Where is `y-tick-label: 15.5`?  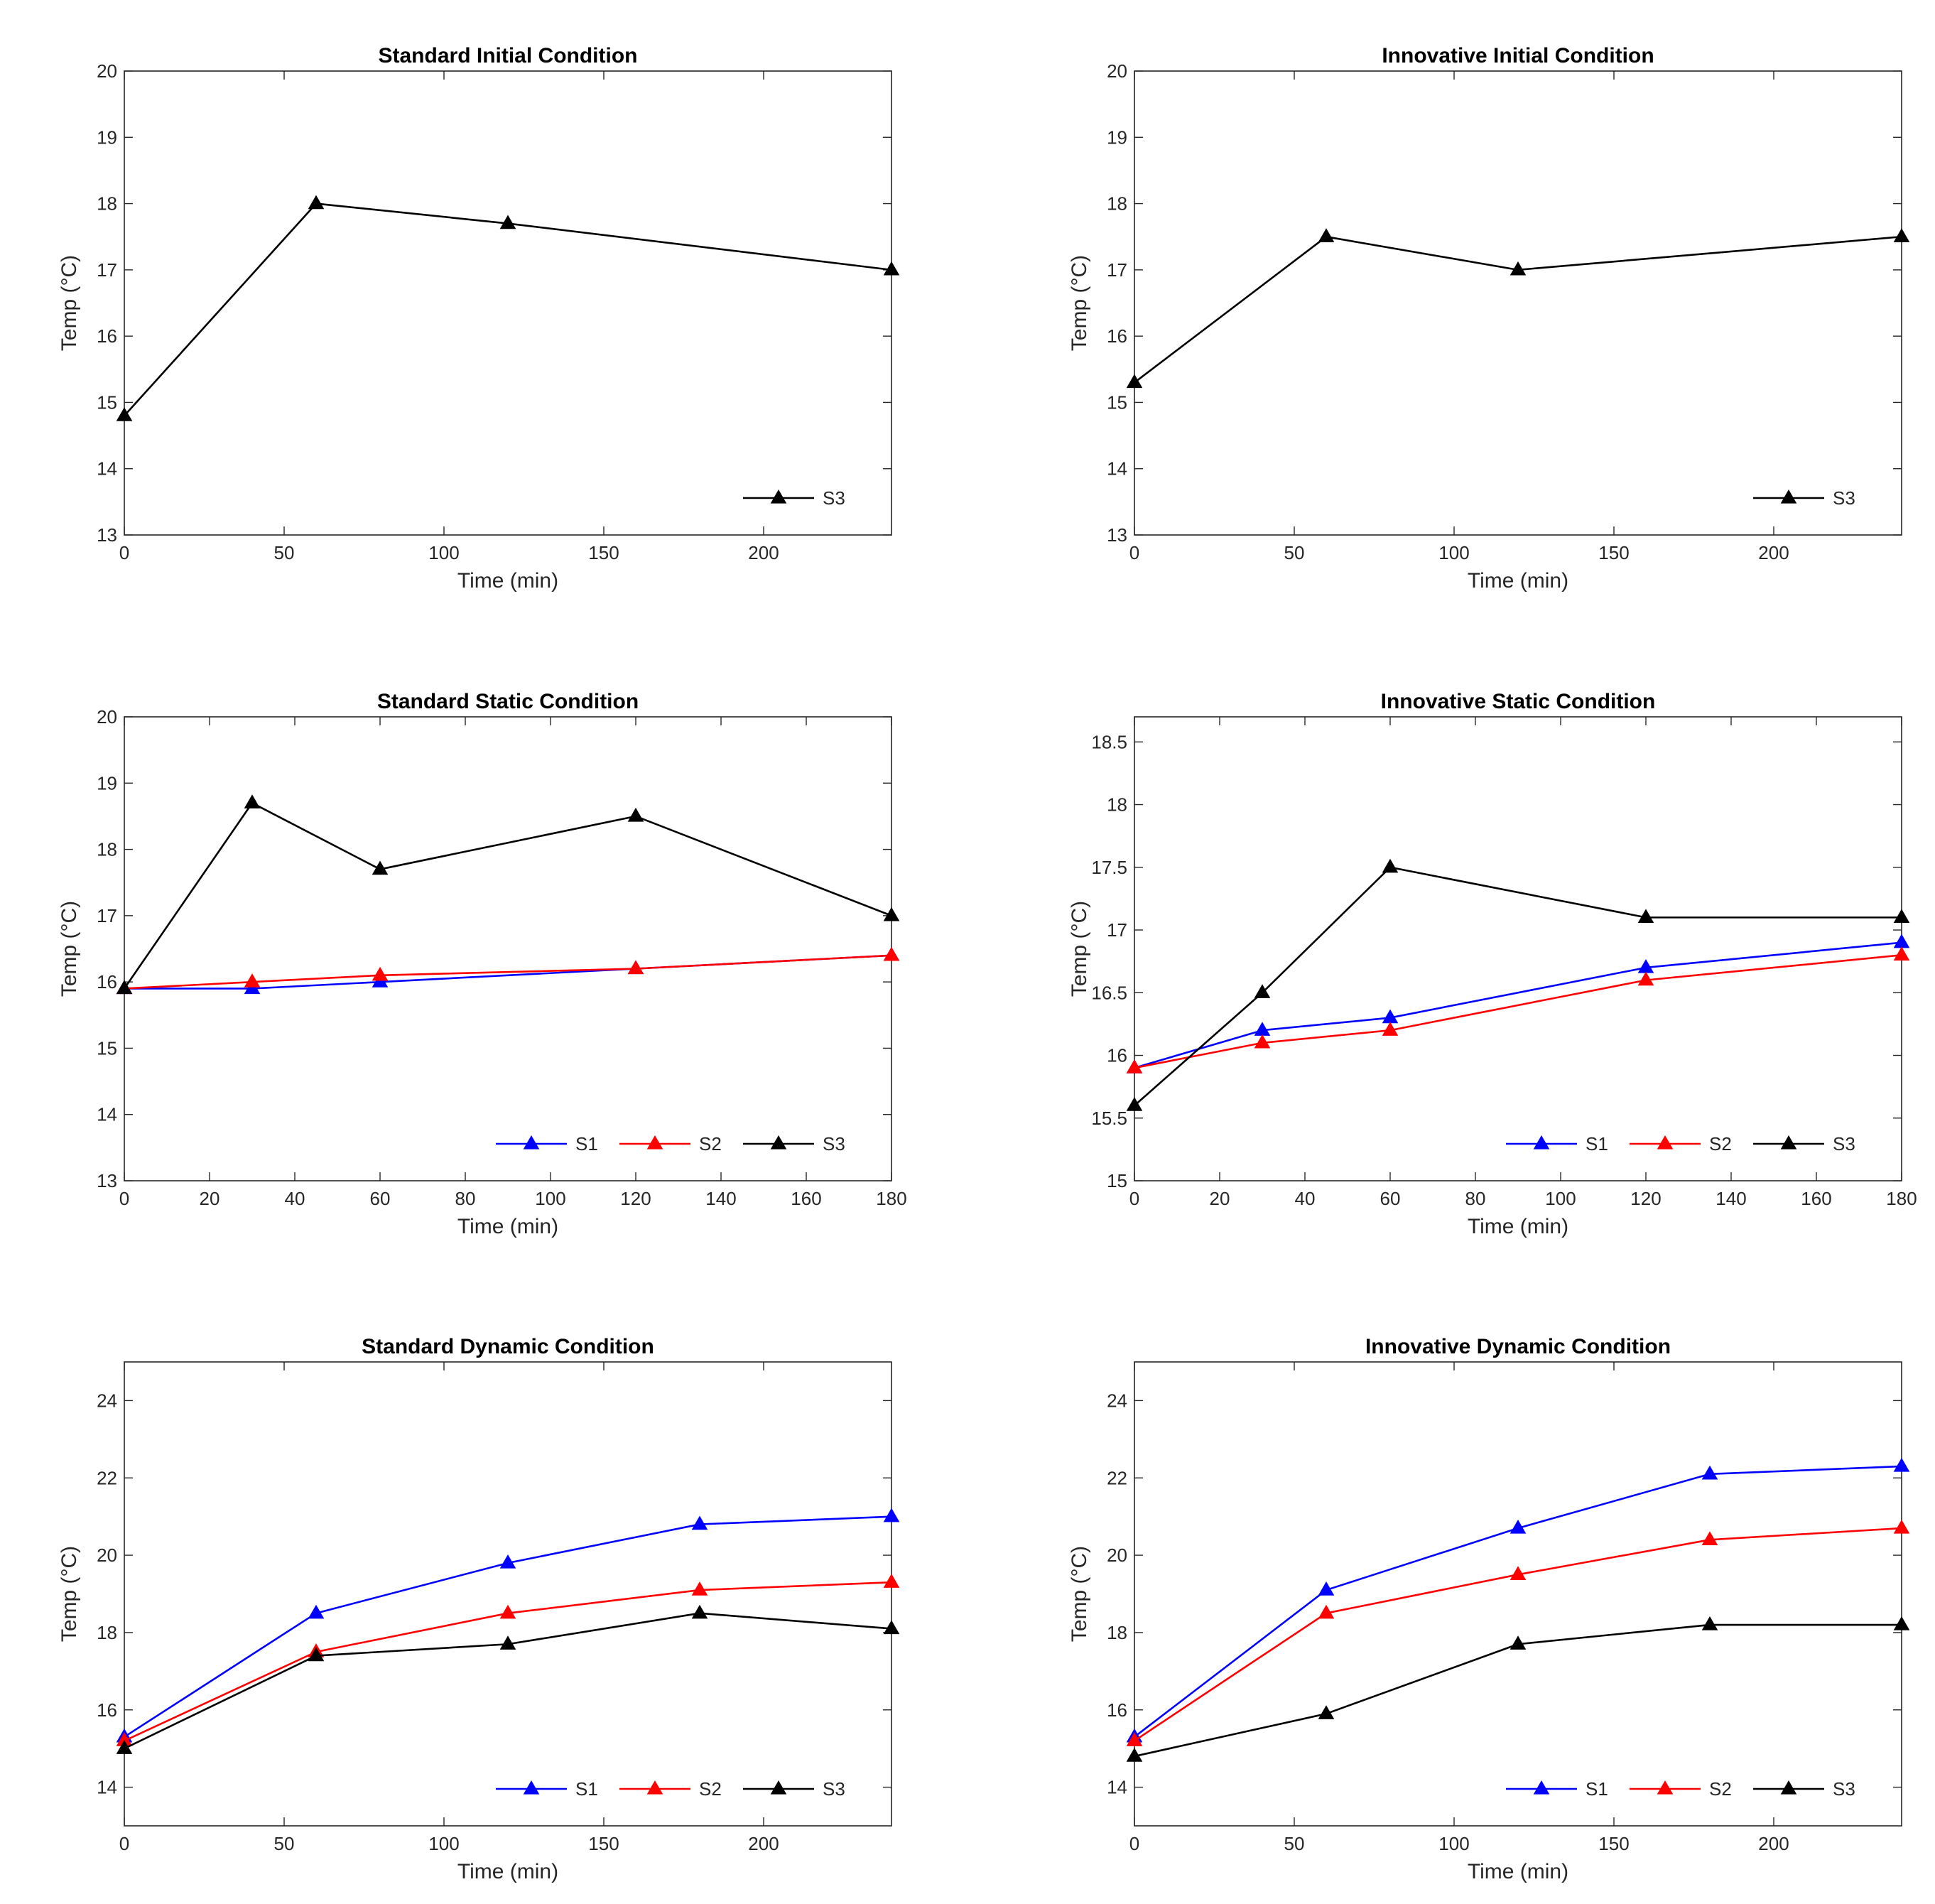
y-tick-label: 15.5 is located at coordinates (1109, 1118).